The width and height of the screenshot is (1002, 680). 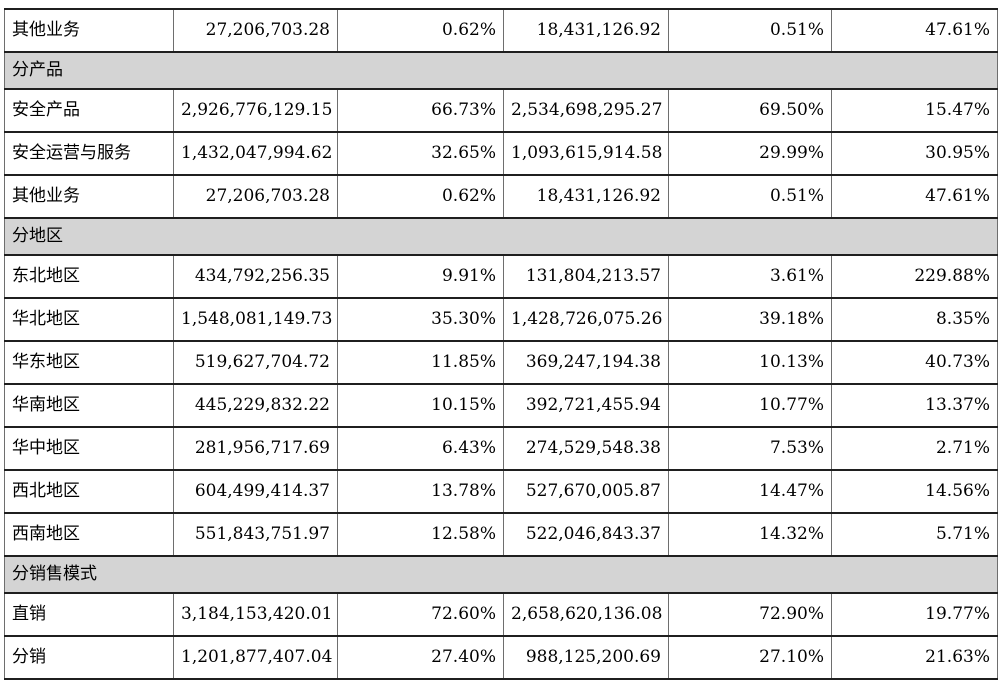 I want to click on percent-cell: 13.37%, so click(x=914, y=405).